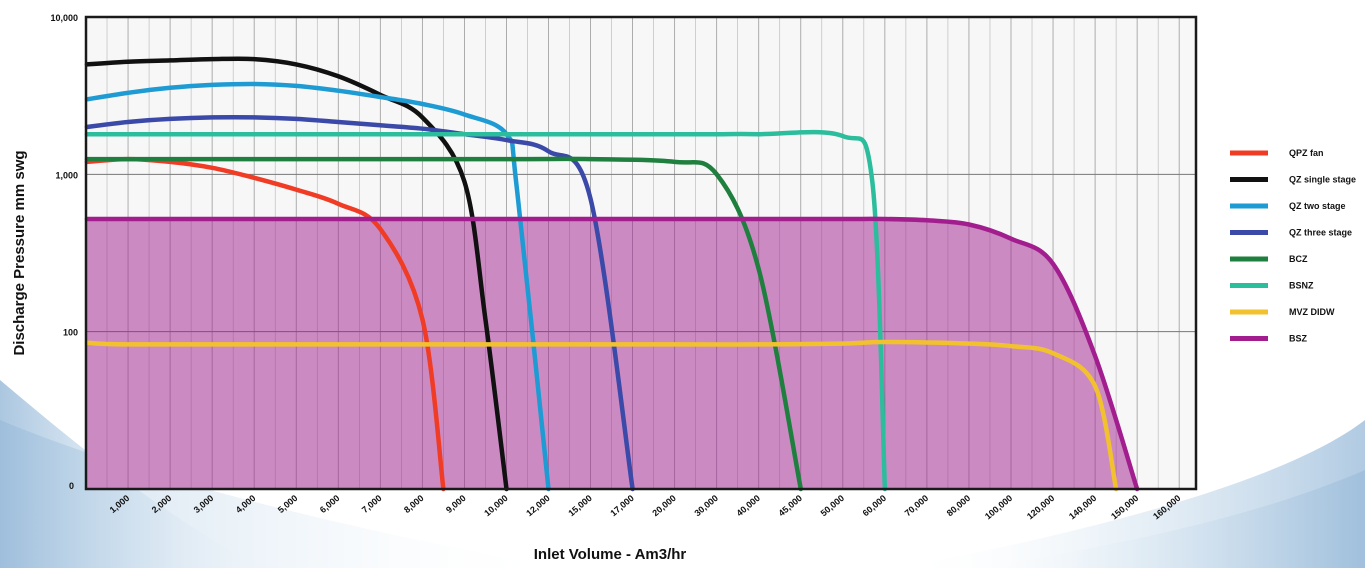 The height and width of the screenshot is (568, 1365). What do you see at coordinates (1166, 507) in the screenshot?
I see `x-tick-label: 160,000` at bounding box center [1166, 507].